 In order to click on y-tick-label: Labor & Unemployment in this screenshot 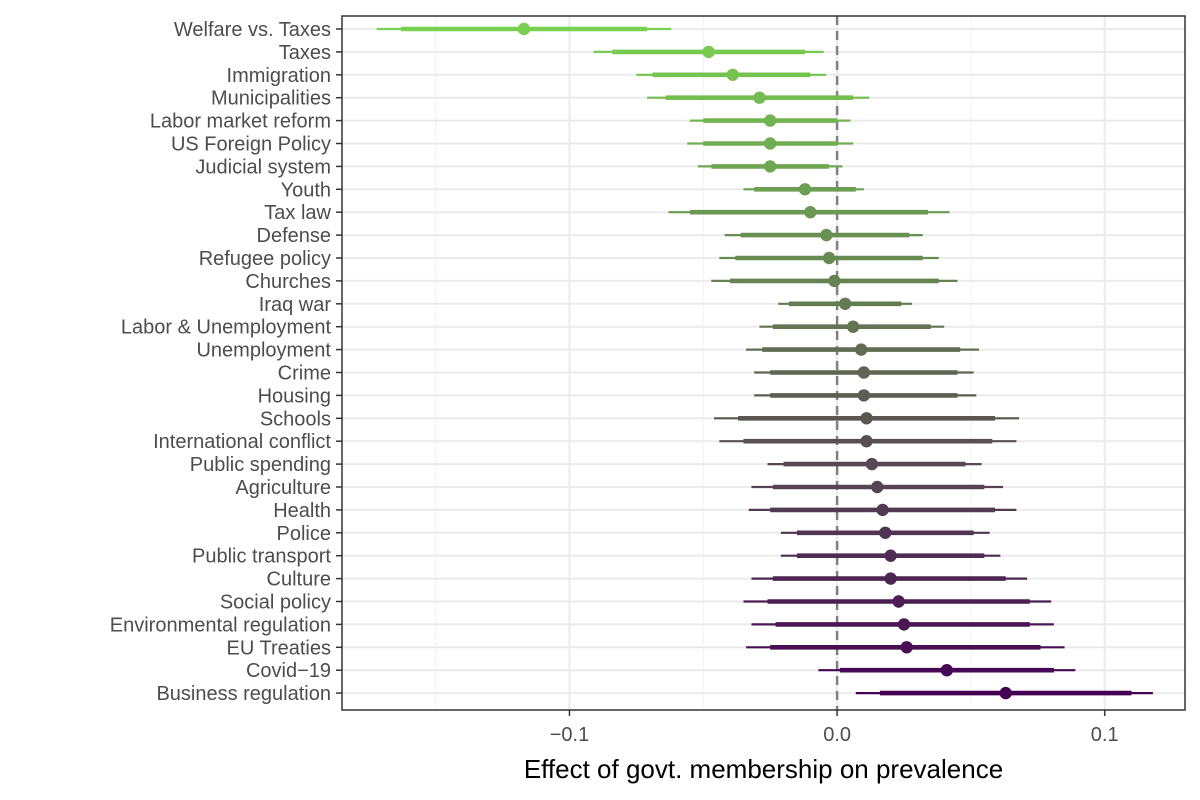, I will do `click(226, 328)`.